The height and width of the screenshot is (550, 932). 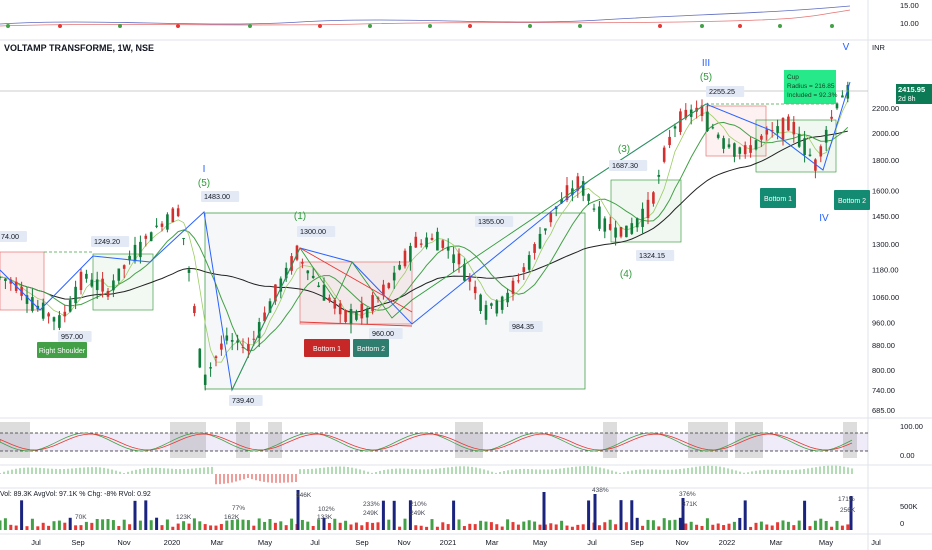 What do you see at coordinates (902, 523) in the screenshot?
I see `vol-tick-label: 0` at bounding box center [902, 523].